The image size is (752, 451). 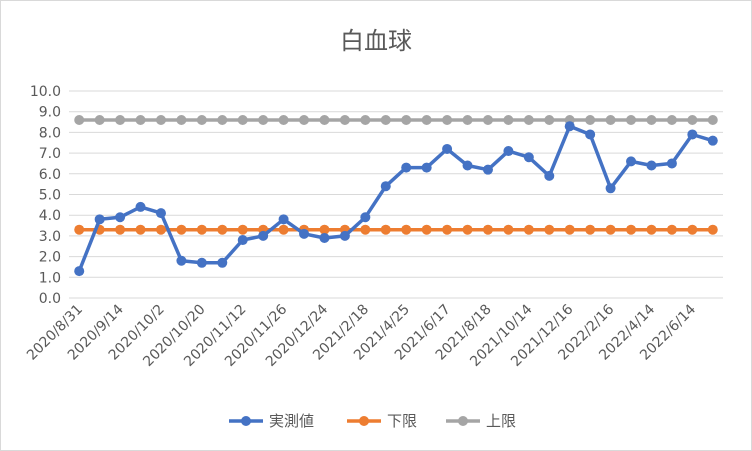 I want to click on y-tick-label: 1.0, so click(x=50, y=278).